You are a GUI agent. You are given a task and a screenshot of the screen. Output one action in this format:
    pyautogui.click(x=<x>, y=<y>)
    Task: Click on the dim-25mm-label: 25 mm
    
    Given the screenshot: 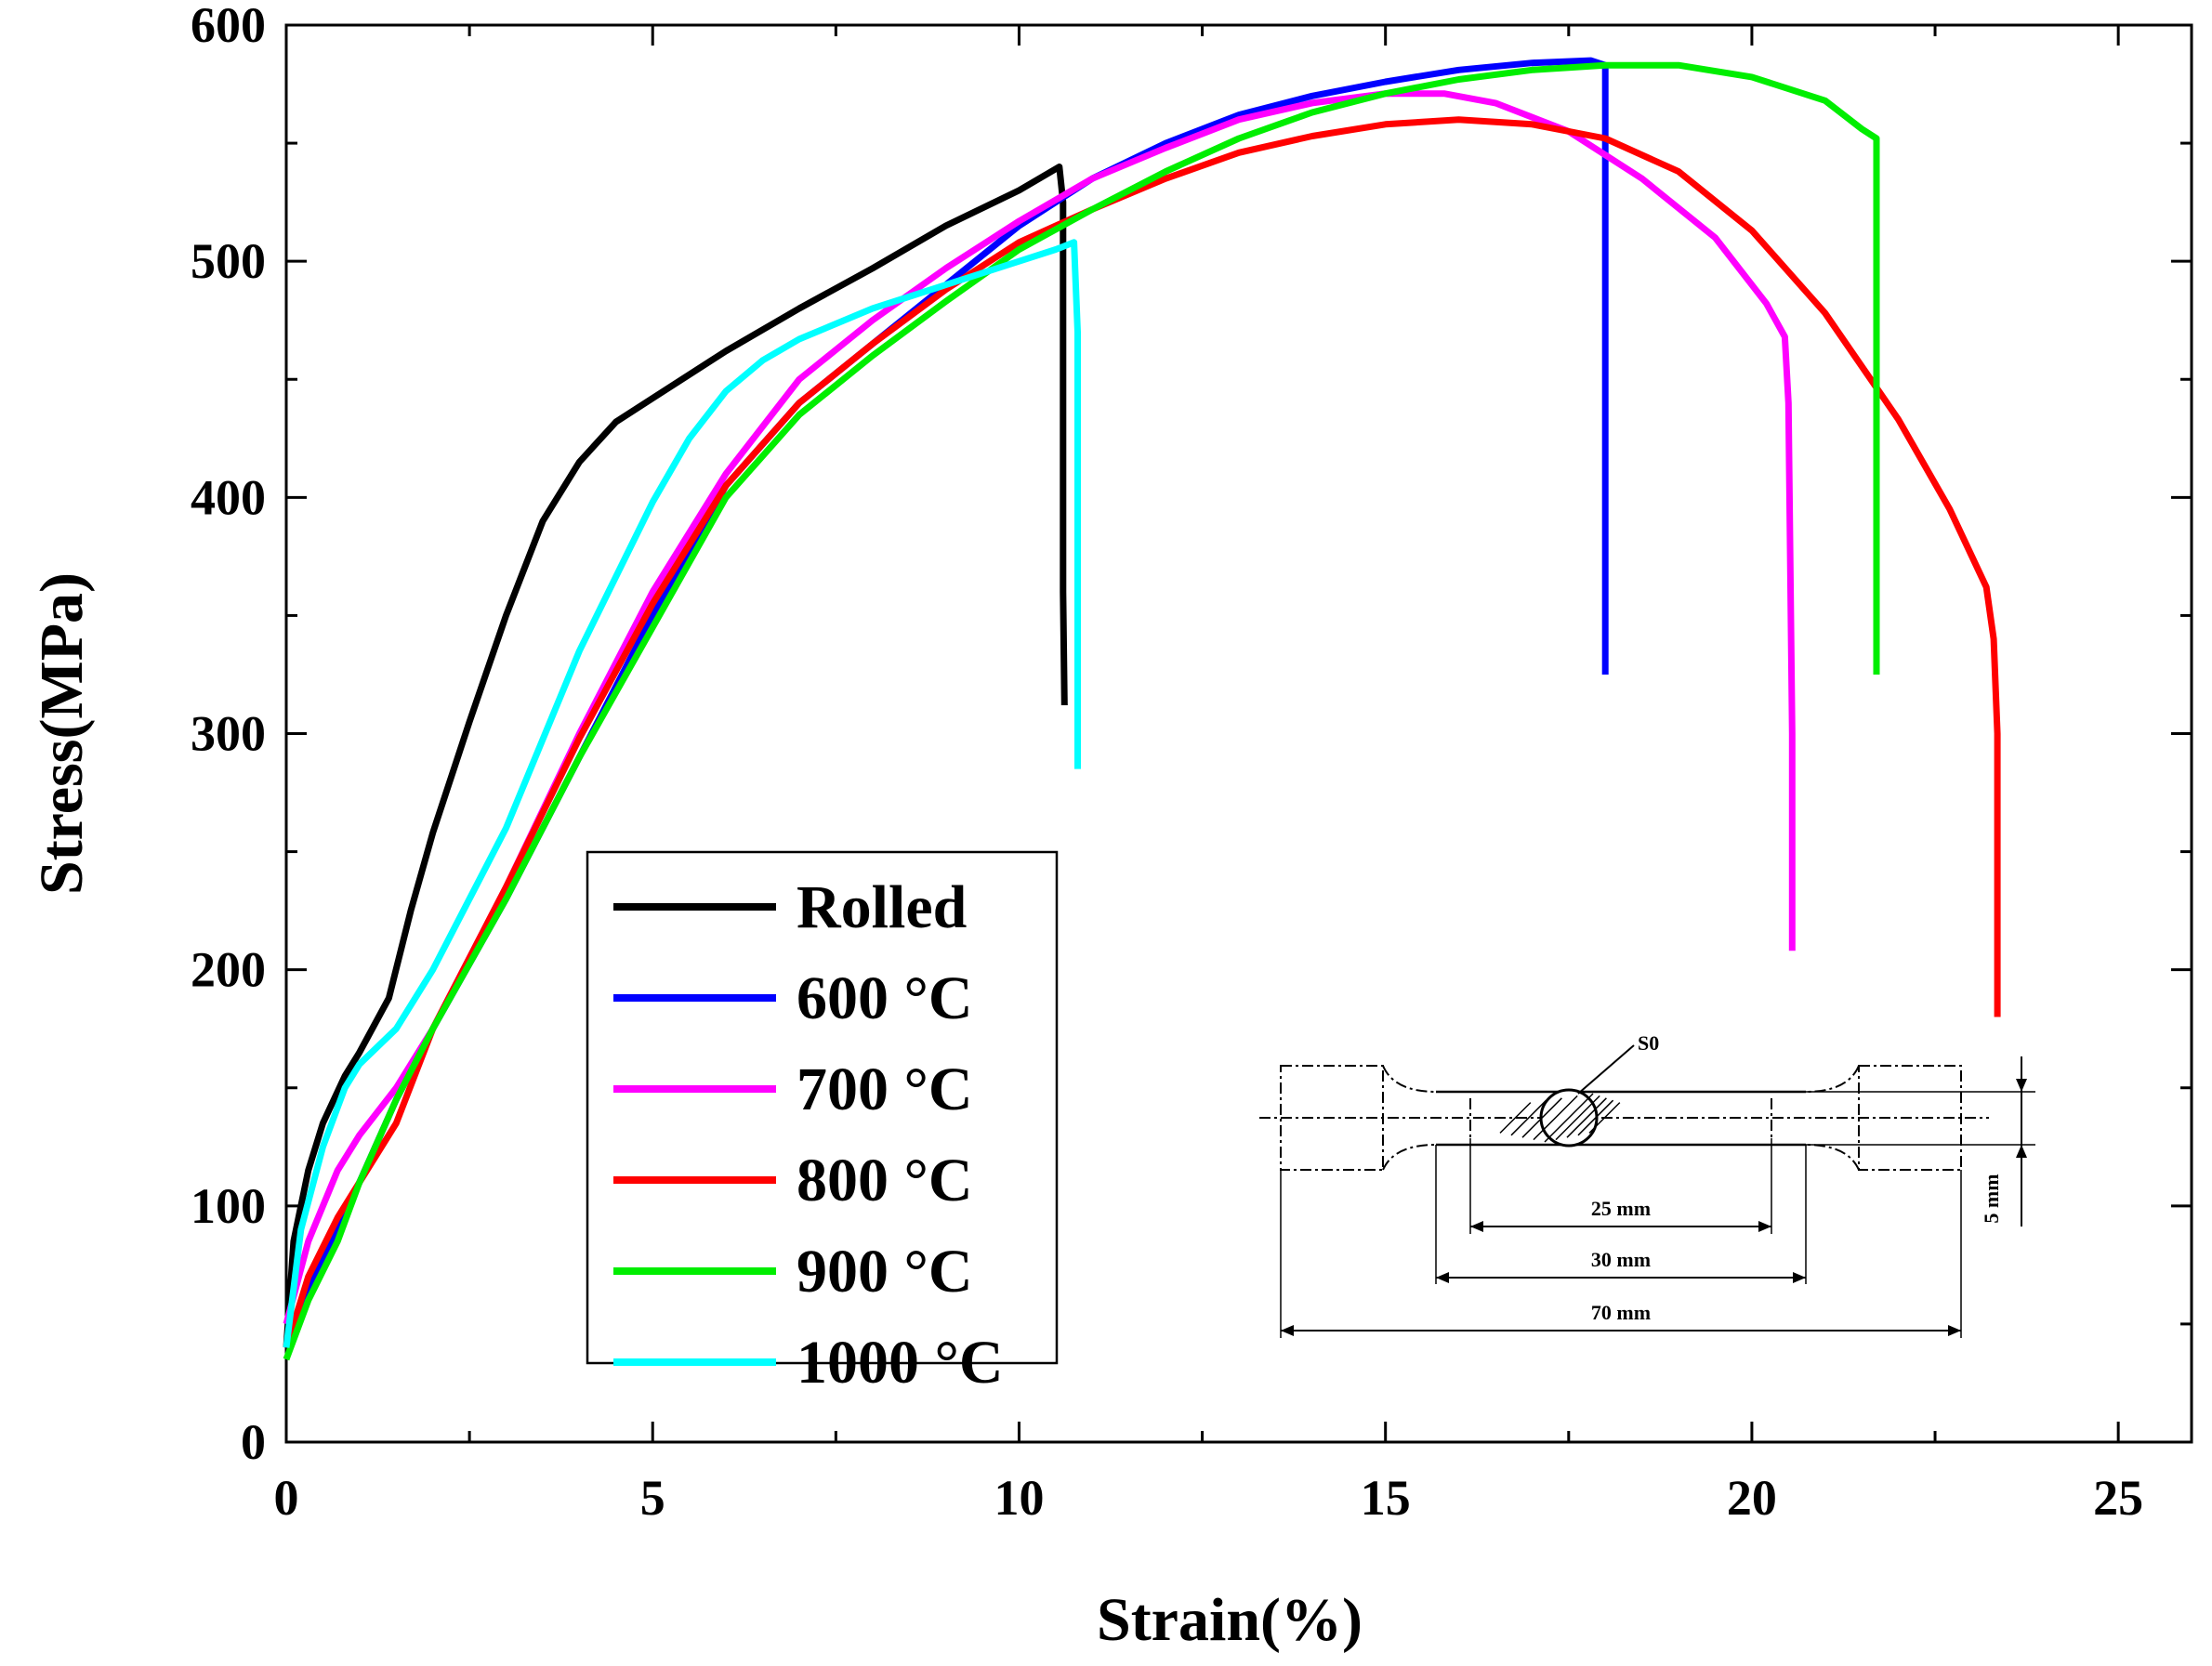 What is the action you would take?
    pyautogui.click(x=1621, y=1208)
    